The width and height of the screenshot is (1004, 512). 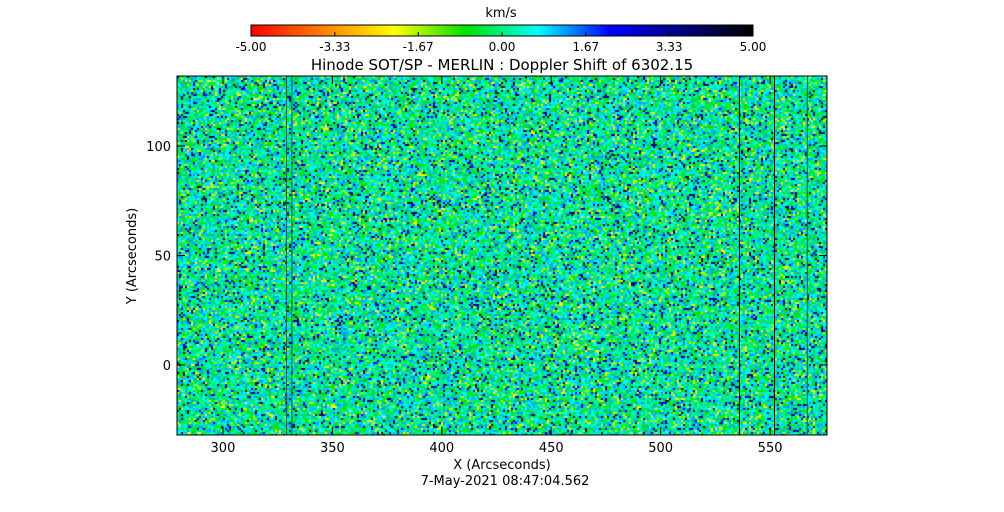 I want to click on y-tick-label: 100, so click(x=158, y=147).